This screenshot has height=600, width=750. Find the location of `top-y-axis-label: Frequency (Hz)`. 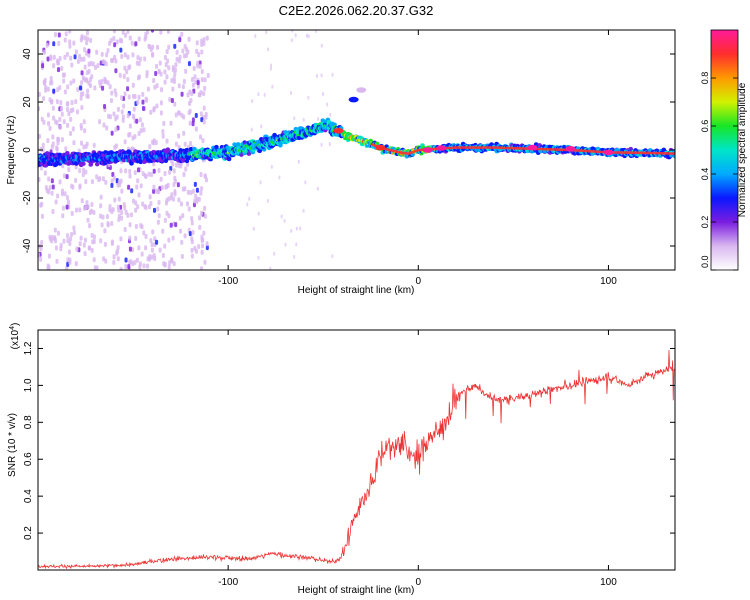

top-y-axis-label: Frequency (Hz) is located at coordinates (11, 150).